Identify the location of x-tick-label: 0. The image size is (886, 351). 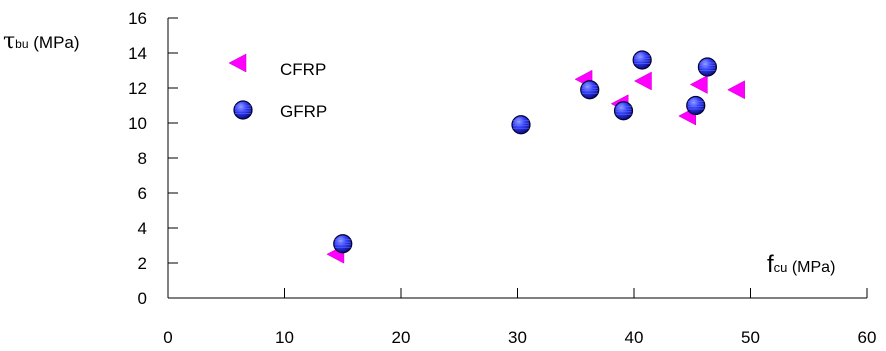
(167, 337).